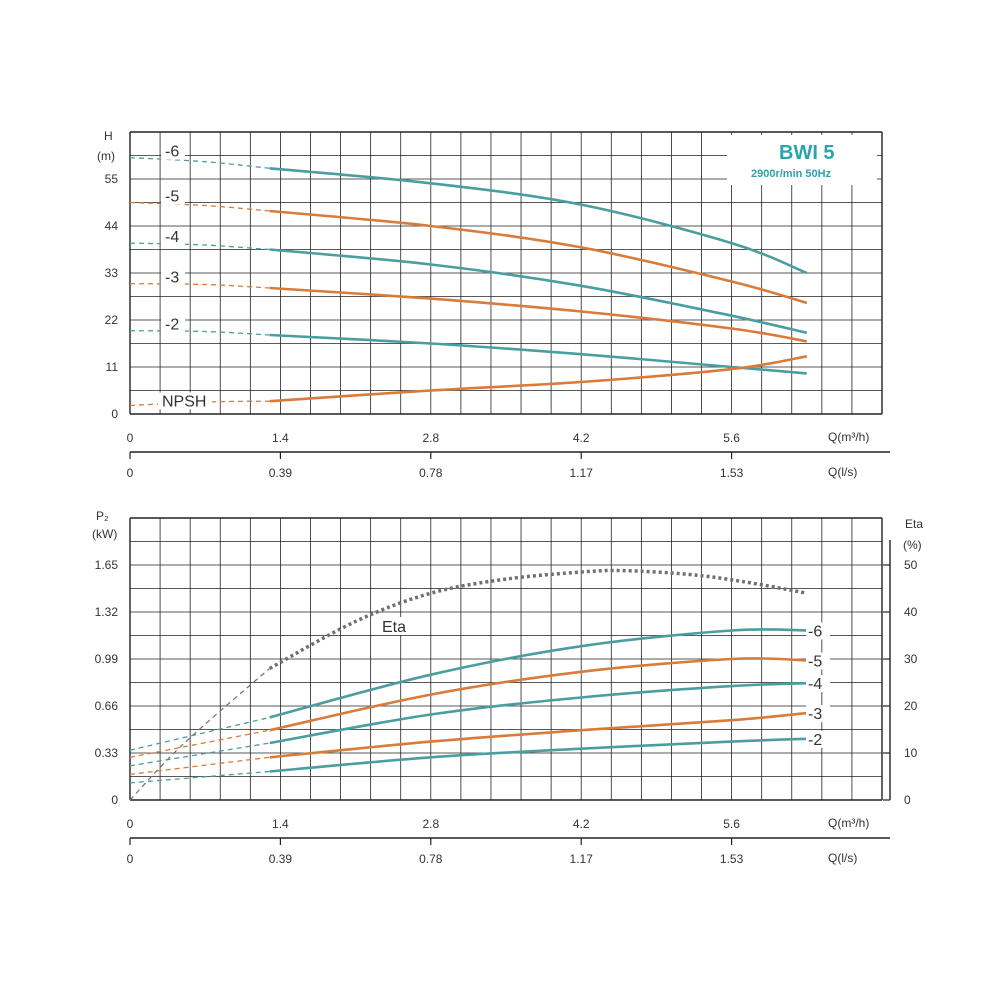 Image resolution: width=1000 pixels, height=1005 pixels. I want to click on power-x2-tick-label: 1.53, so click(732, 859).